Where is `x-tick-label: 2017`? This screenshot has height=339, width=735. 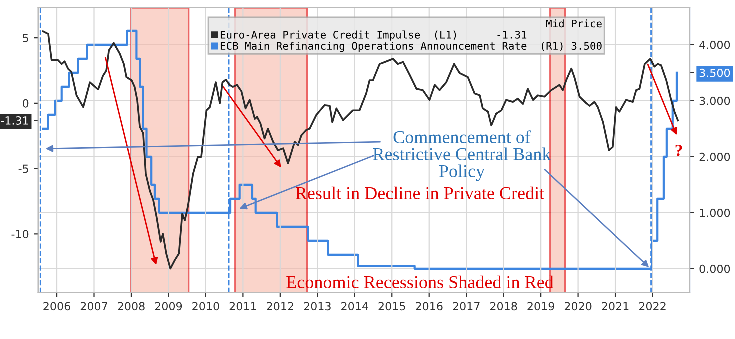 x-tick-label: 2017 is located at coordinates (466, 306).